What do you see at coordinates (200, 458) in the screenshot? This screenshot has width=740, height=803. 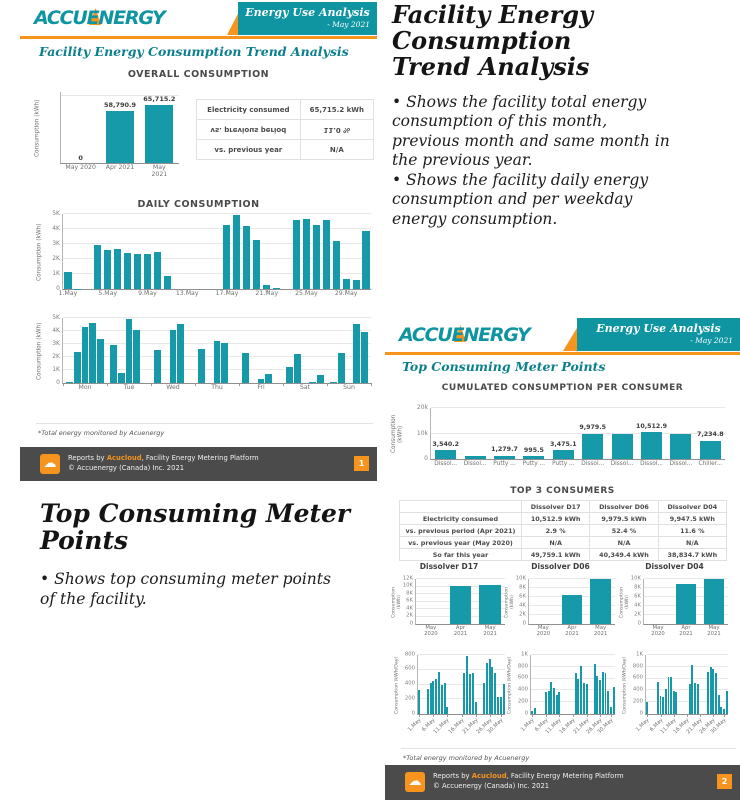 I see `footer-line1-rest: , Facility Energy Metering Platform` at bounding box center [200, 458].